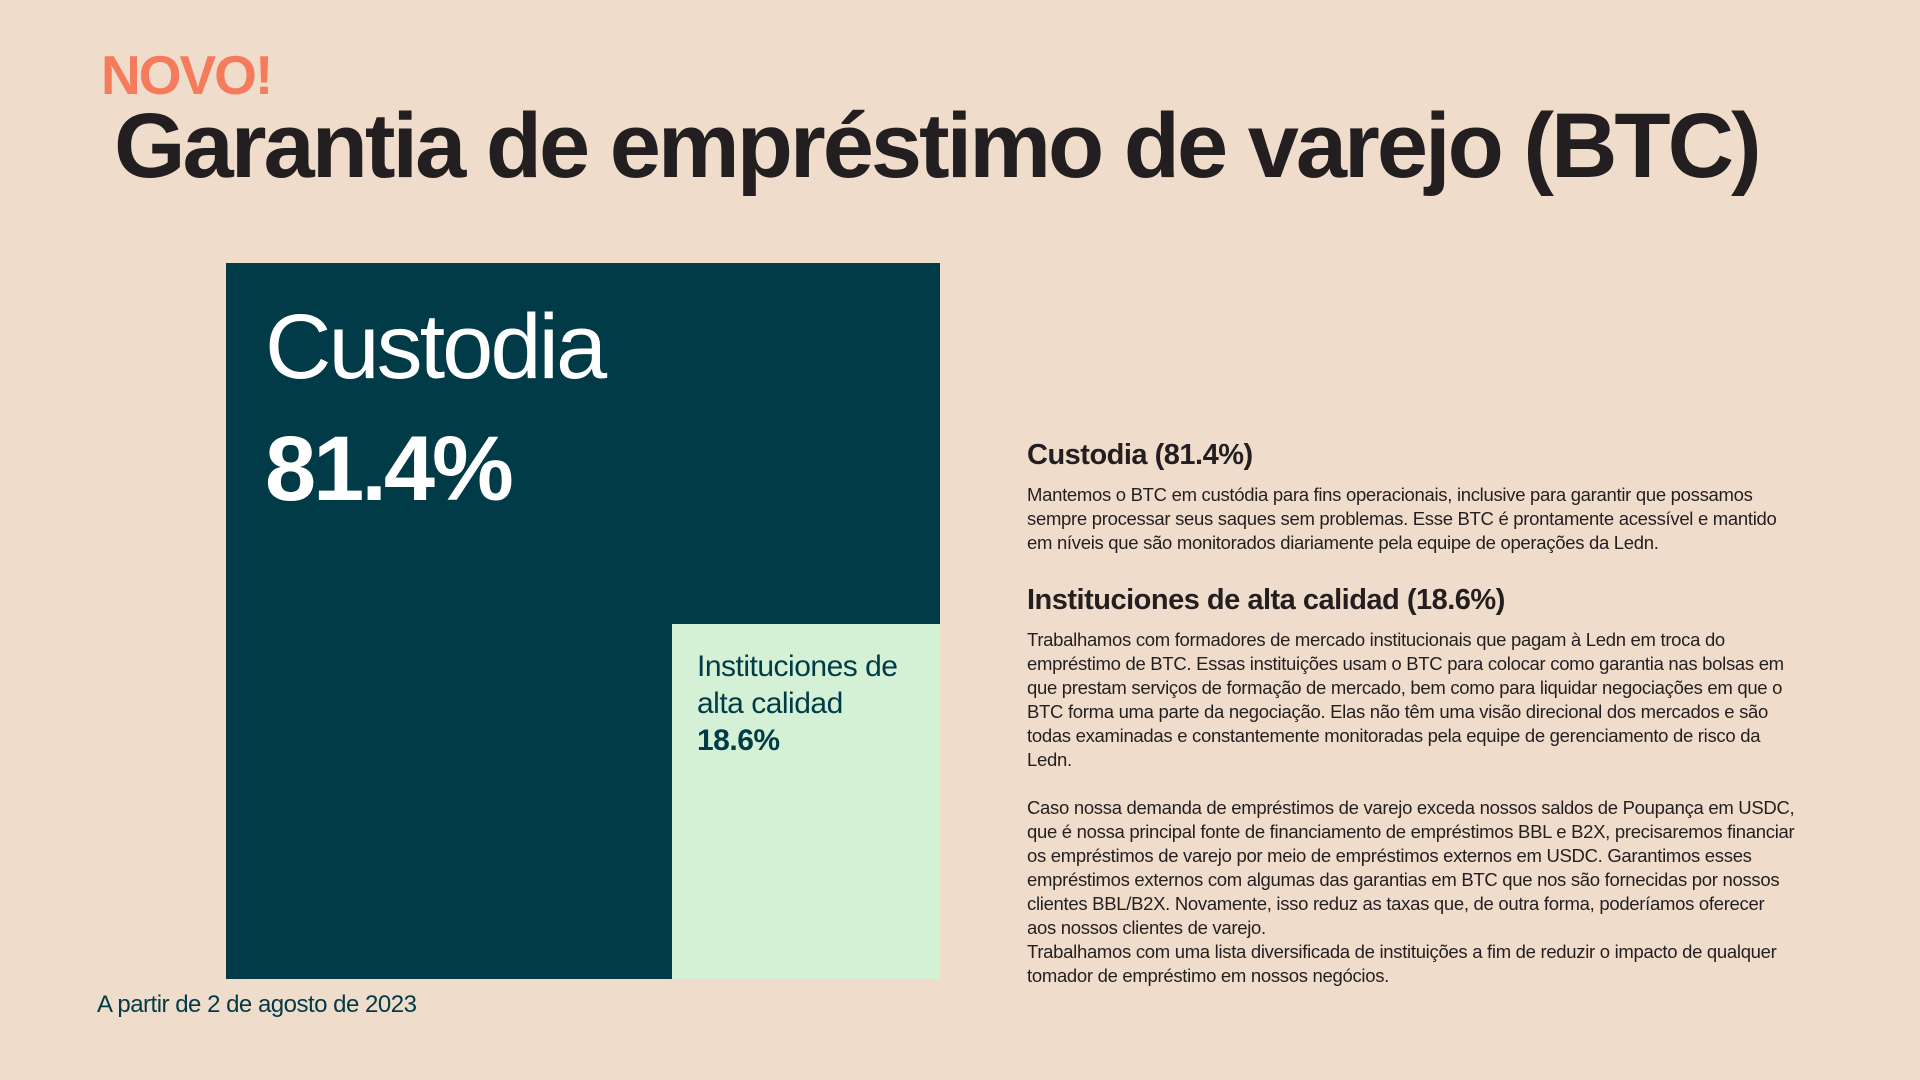  I want to click on page-title: Garantia de empréstimo de varejo (BTC), so click(938, 146).